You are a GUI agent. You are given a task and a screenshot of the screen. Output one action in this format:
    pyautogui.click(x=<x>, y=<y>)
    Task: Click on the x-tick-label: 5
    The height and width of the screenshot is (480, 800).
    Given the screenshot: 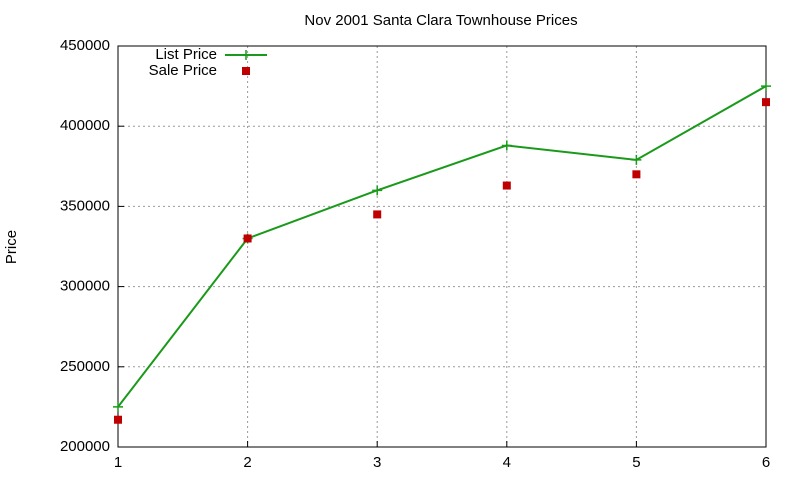 What is the action you would take?
    pyautogui.click(x=636, y=462)
    